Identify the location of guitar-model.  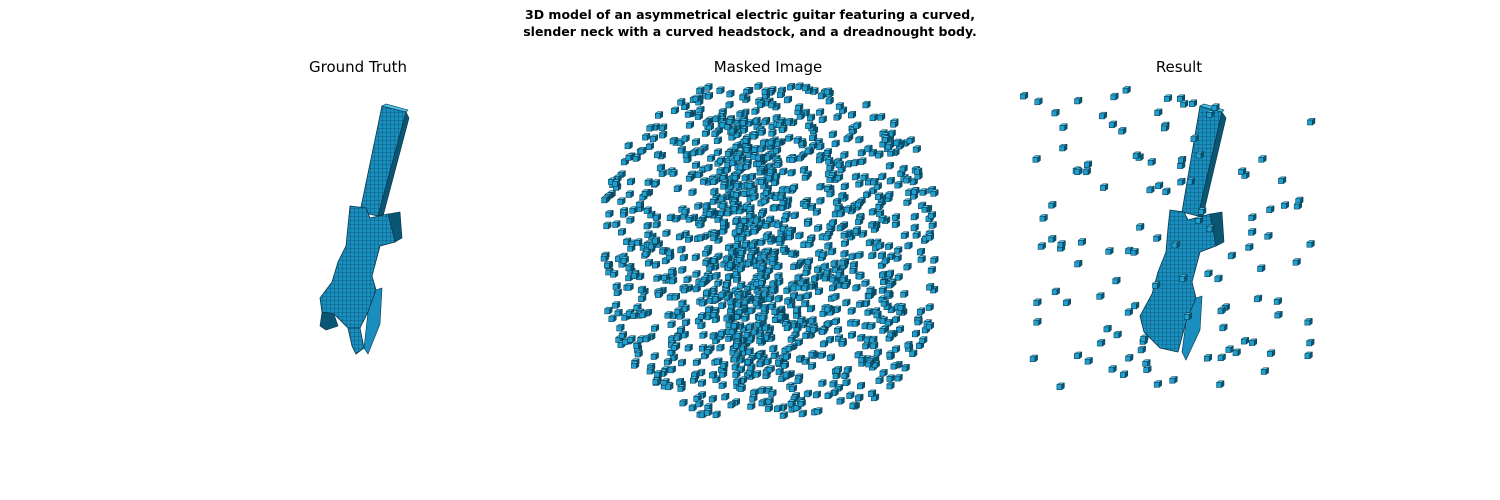
(364, 229).